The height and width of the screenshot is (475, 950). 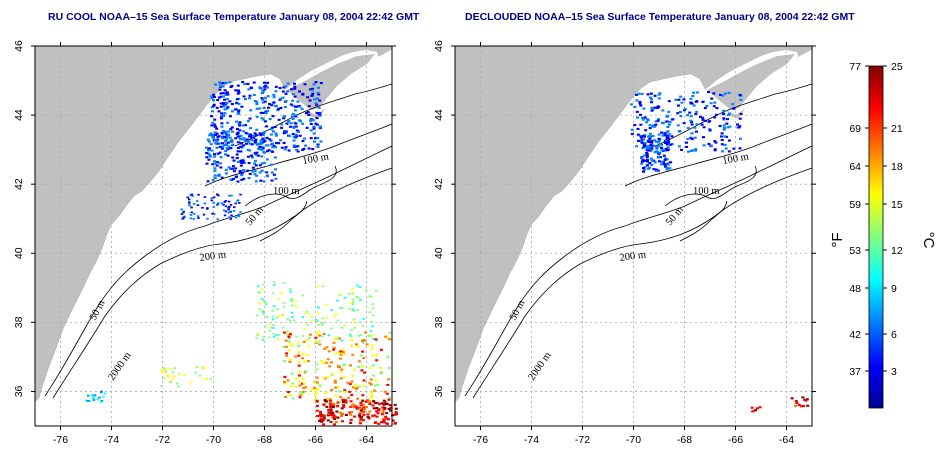 What do you see at coordinates (736, 159) in the screenshot?
I see `contour-label: 100 m` at bounding box center [736, 159].